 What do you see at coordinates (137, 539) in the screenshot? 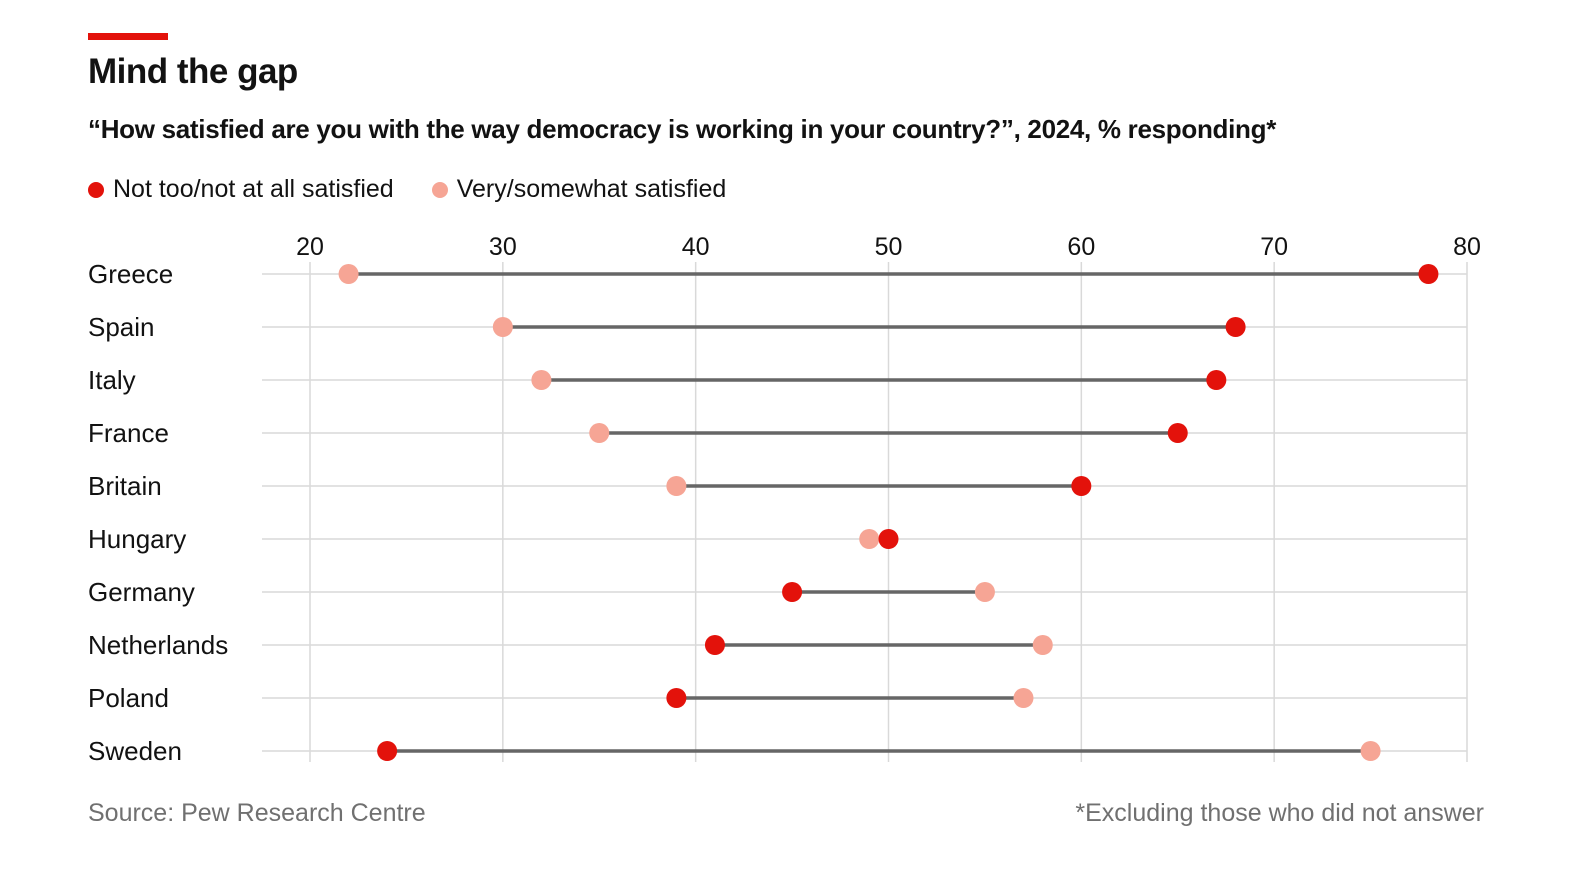
I see `category-label: Hungary` at bounding box center [137, 539].